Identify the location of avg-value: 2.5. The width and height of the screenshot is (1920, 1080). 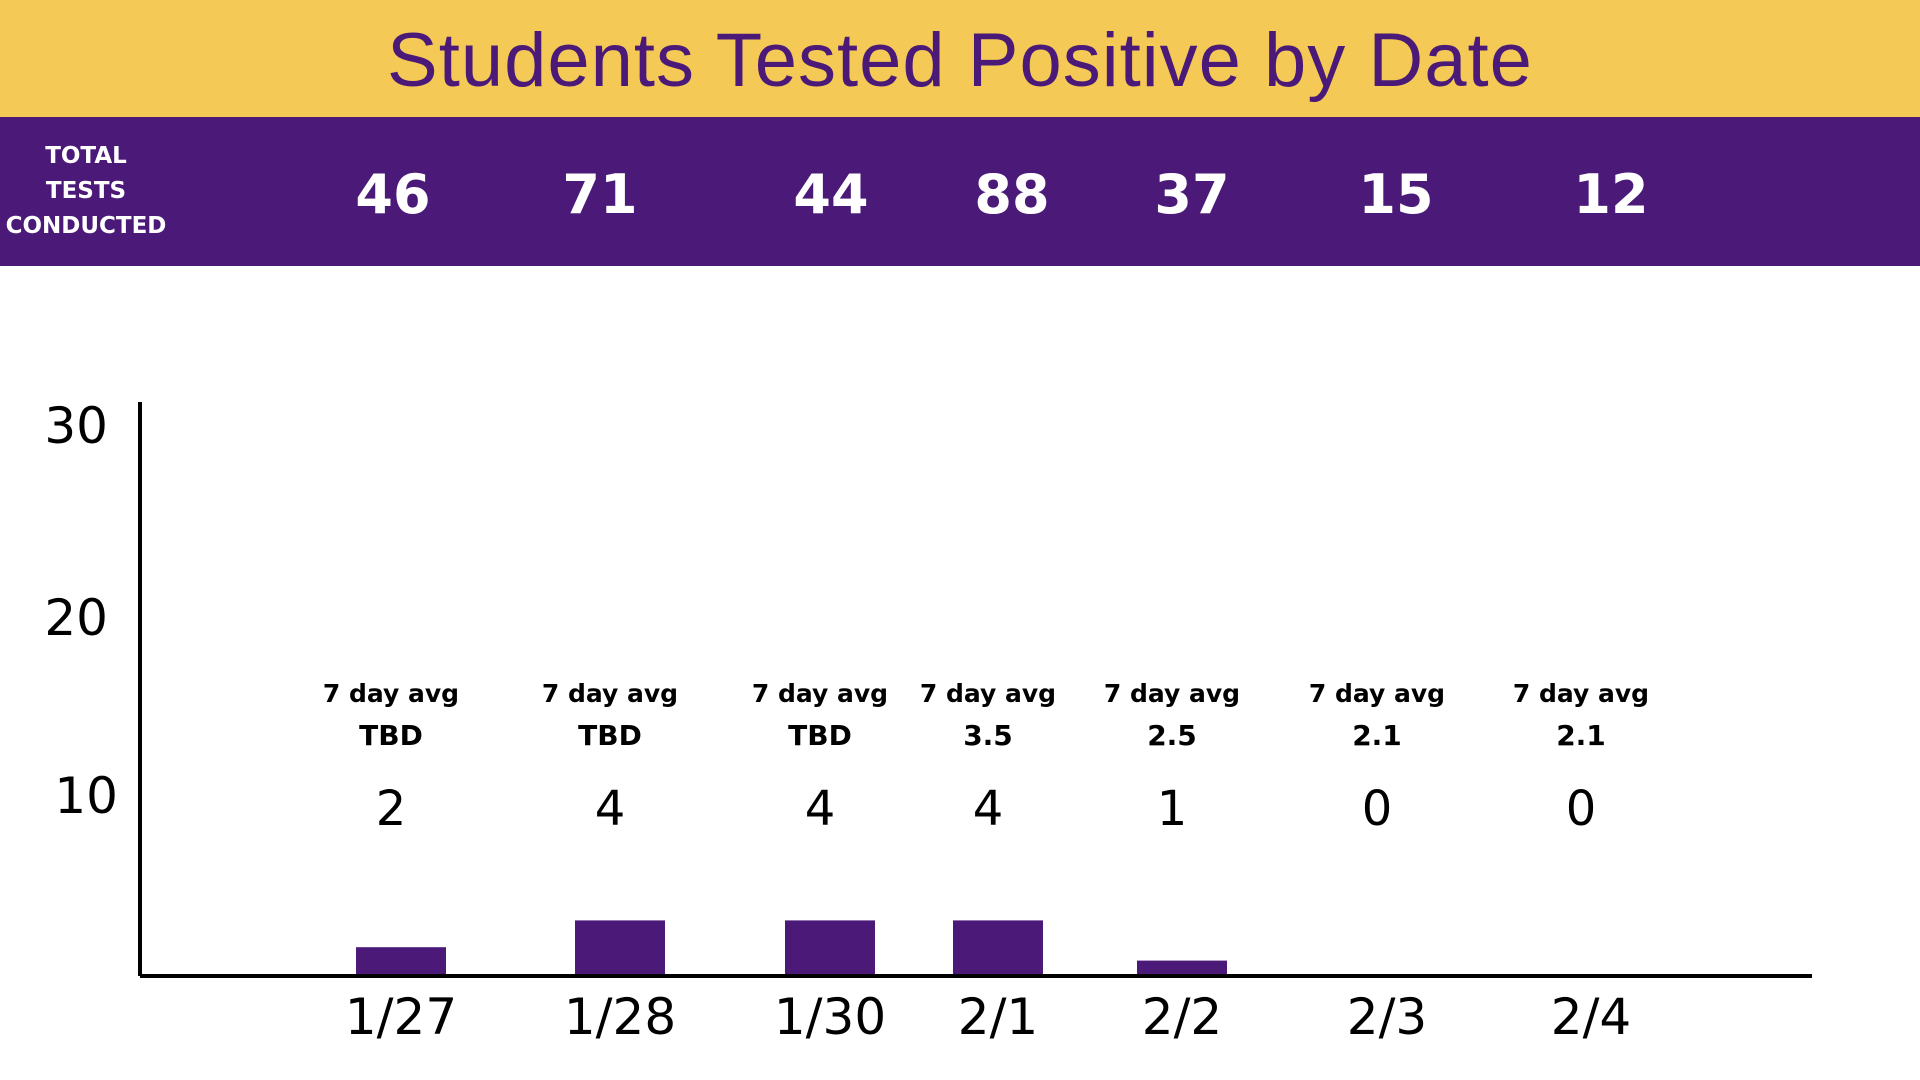
(1172, 735).